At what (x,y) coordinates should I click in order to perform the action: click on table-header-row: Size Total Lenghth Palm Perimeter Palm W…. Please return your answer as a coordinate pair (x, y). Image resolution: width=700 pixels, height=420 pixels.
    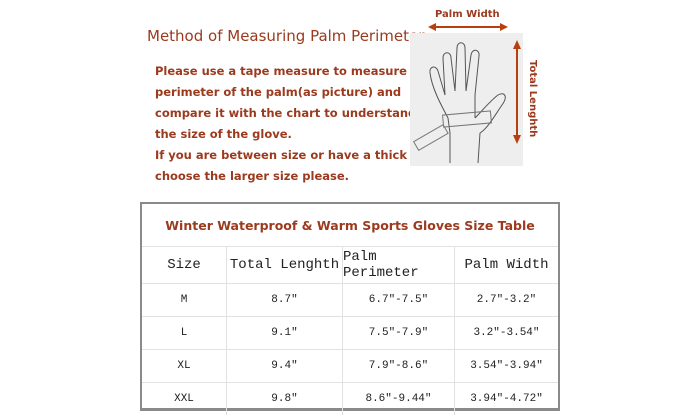
    Looking at the image, I should click on (350, 264).